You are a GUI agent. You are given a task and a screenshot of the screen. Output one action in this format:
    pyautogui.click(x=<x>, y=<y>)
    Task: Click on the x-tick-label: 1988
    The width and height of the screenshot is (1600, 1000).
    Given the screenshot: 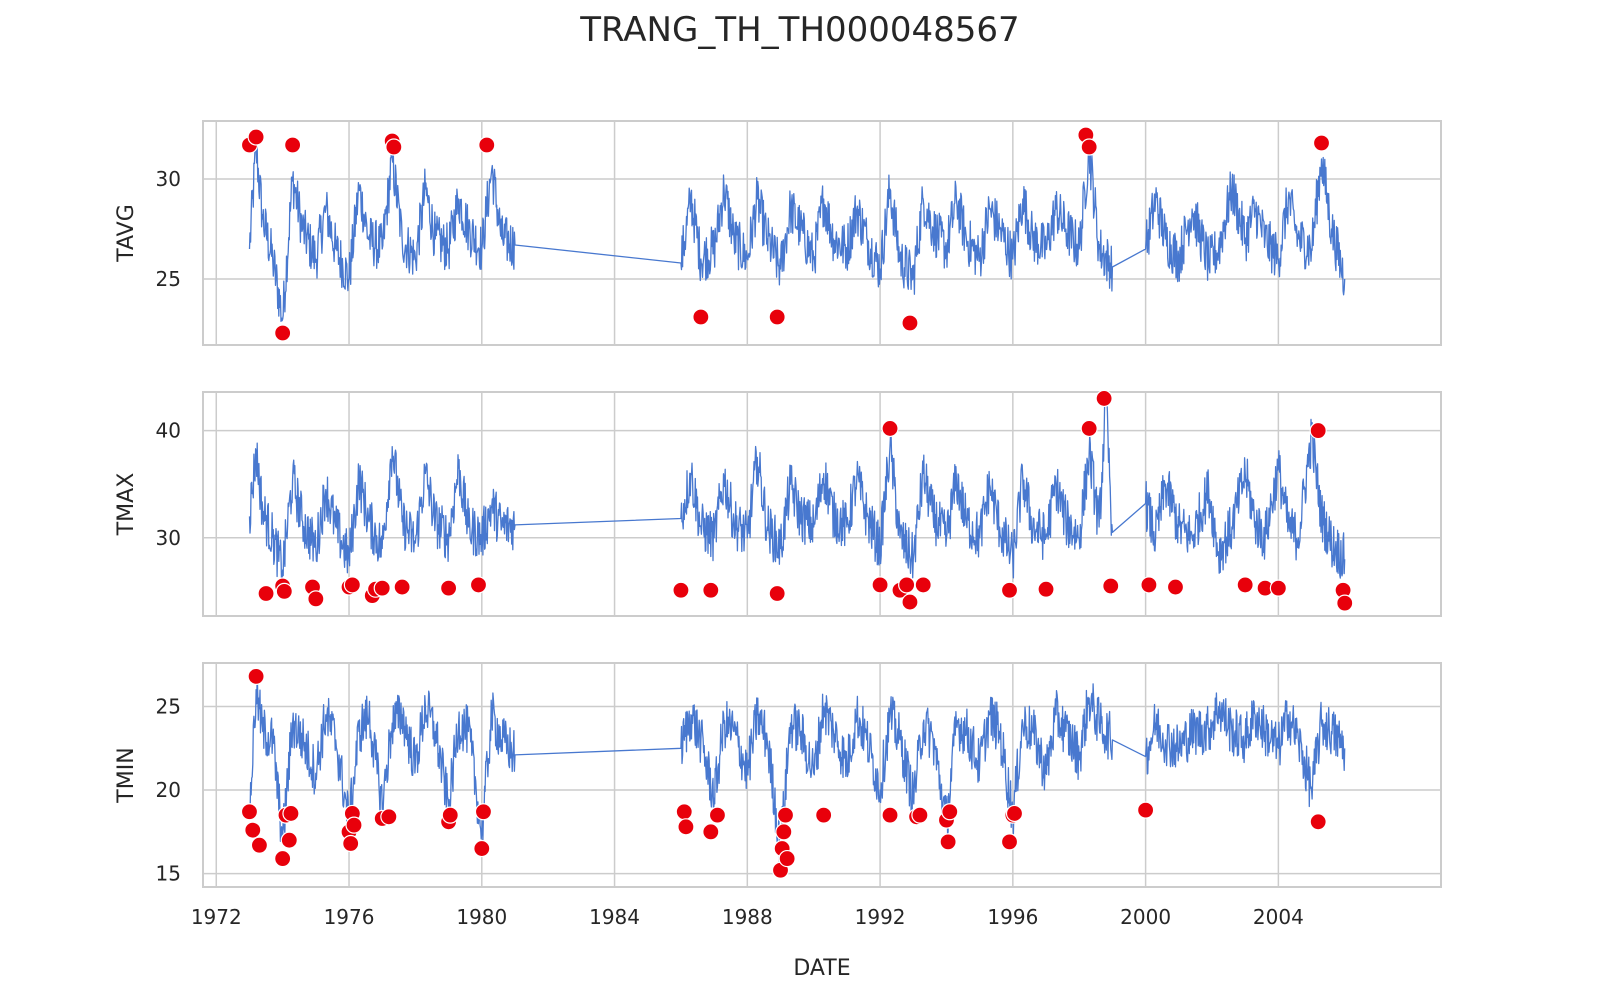 What is the action you would take?
    pyautogui.click(x=747, y=917)
    